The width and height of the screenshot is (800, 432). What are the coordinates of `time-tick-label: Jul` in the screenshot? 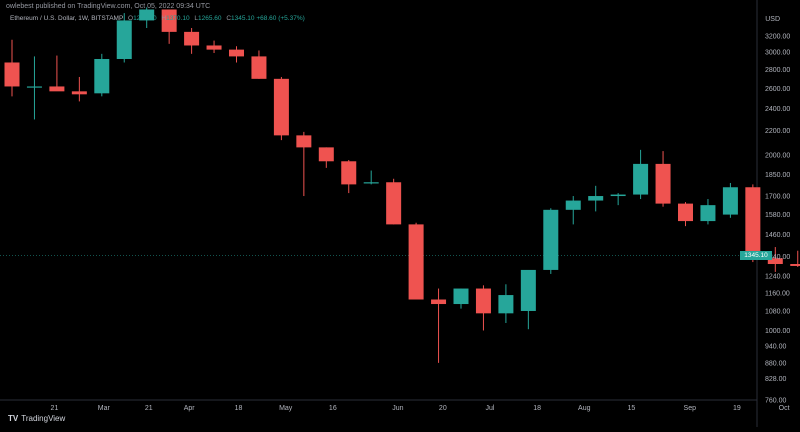 It's located at (490, 408).